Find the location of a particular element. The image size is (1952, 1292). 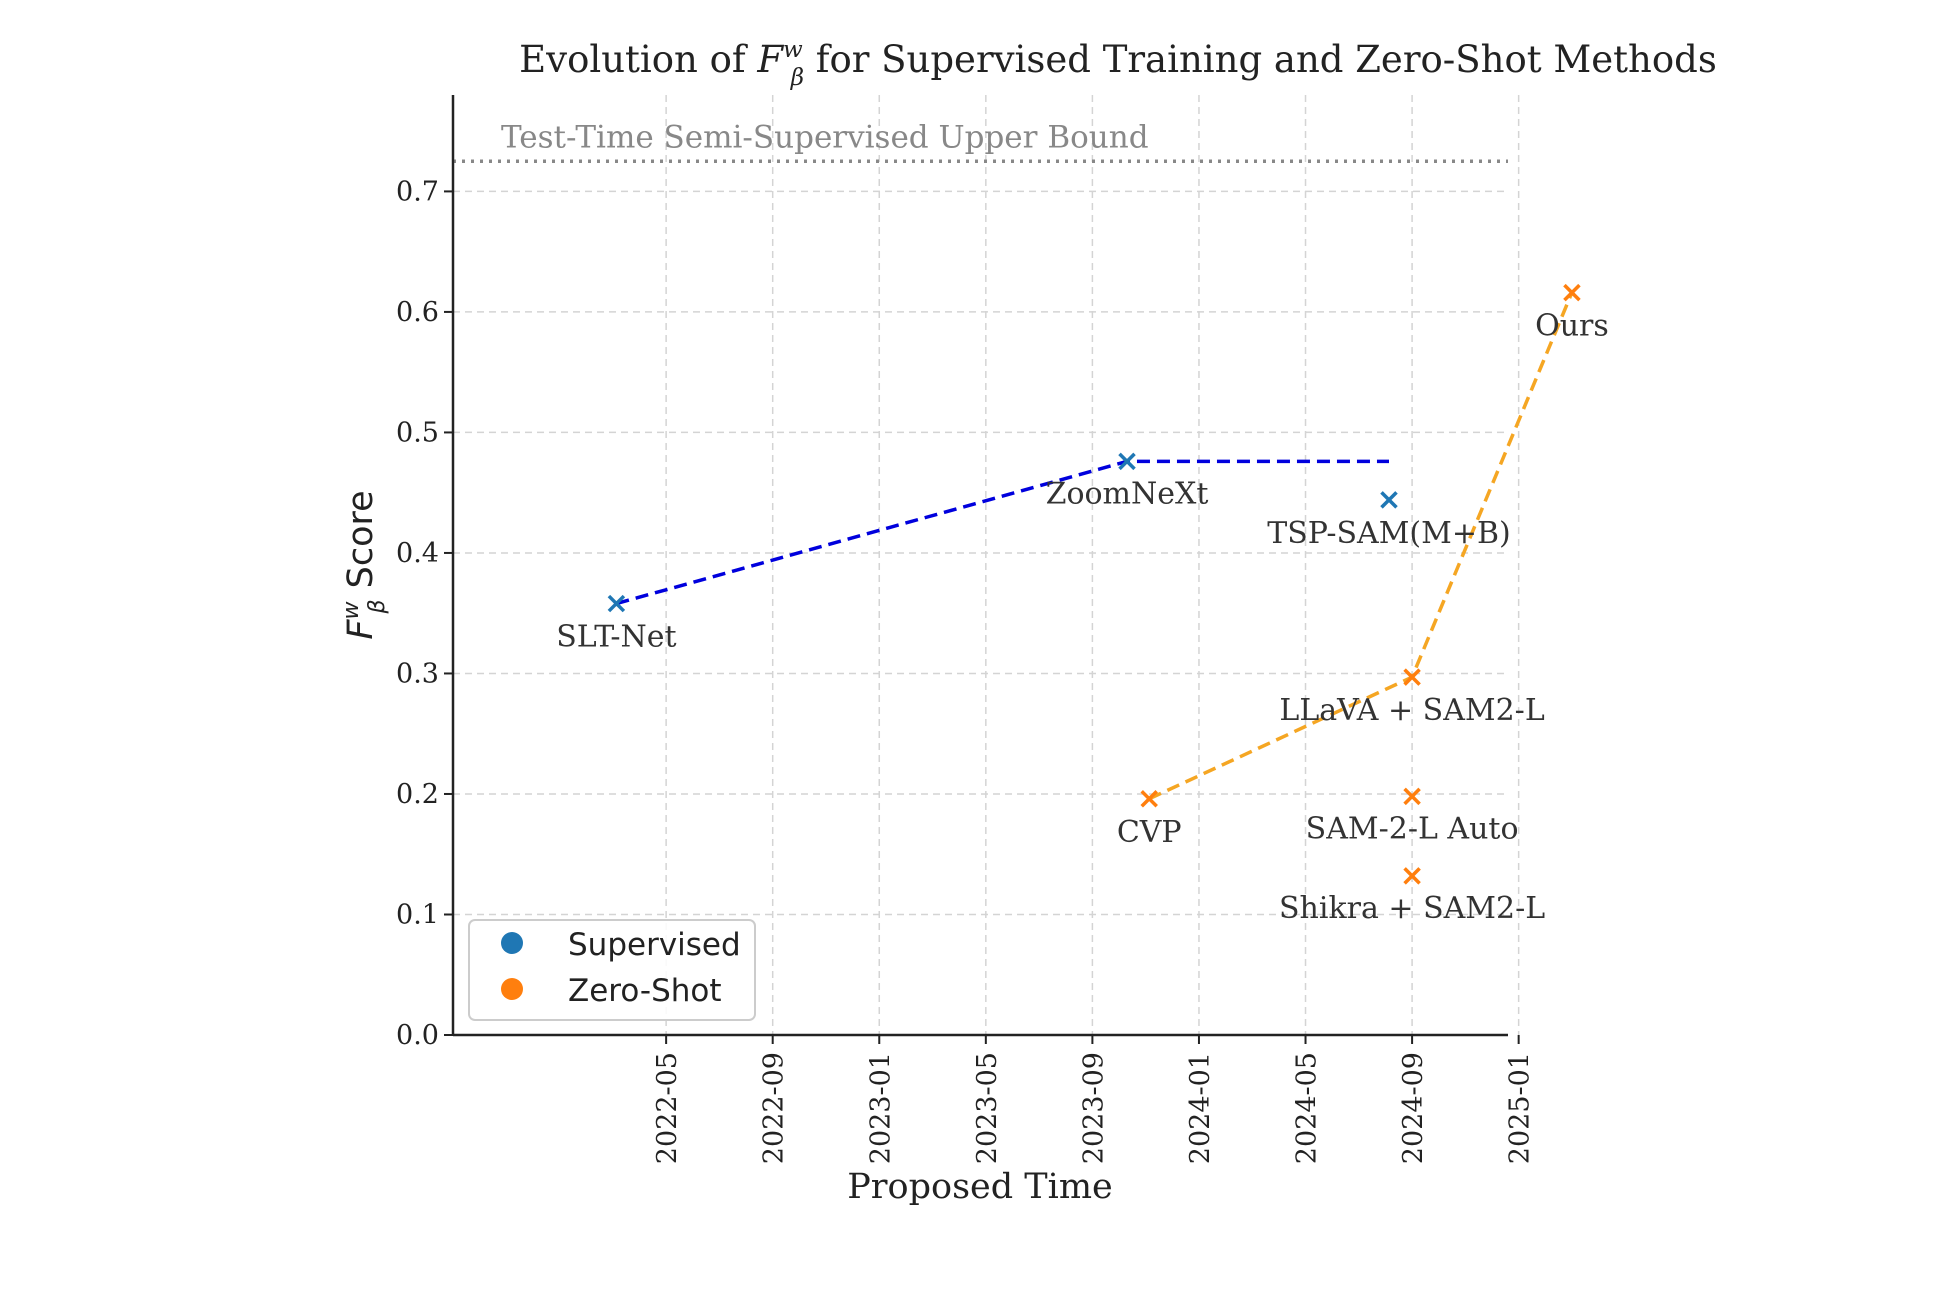

marker-shikra-sam2-l is located at coordinates (1412, 876).